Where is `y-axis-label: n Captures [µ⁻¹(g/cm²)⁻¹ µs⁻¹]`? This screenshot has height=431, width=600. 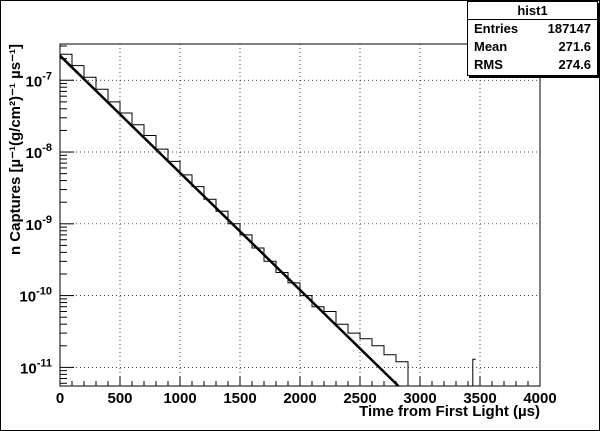 y-axis-label: n Captures [µ⁻¹(g/cm²)⁻¹ µs⁻¹] is located at coordinates (15, 149).